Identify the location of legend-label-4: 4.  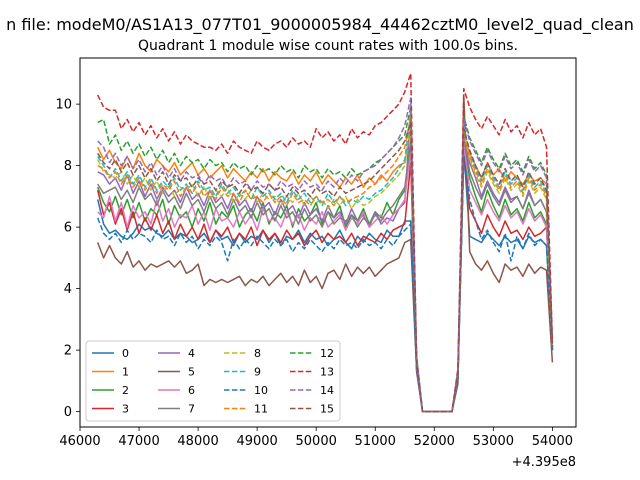
(191, 353).